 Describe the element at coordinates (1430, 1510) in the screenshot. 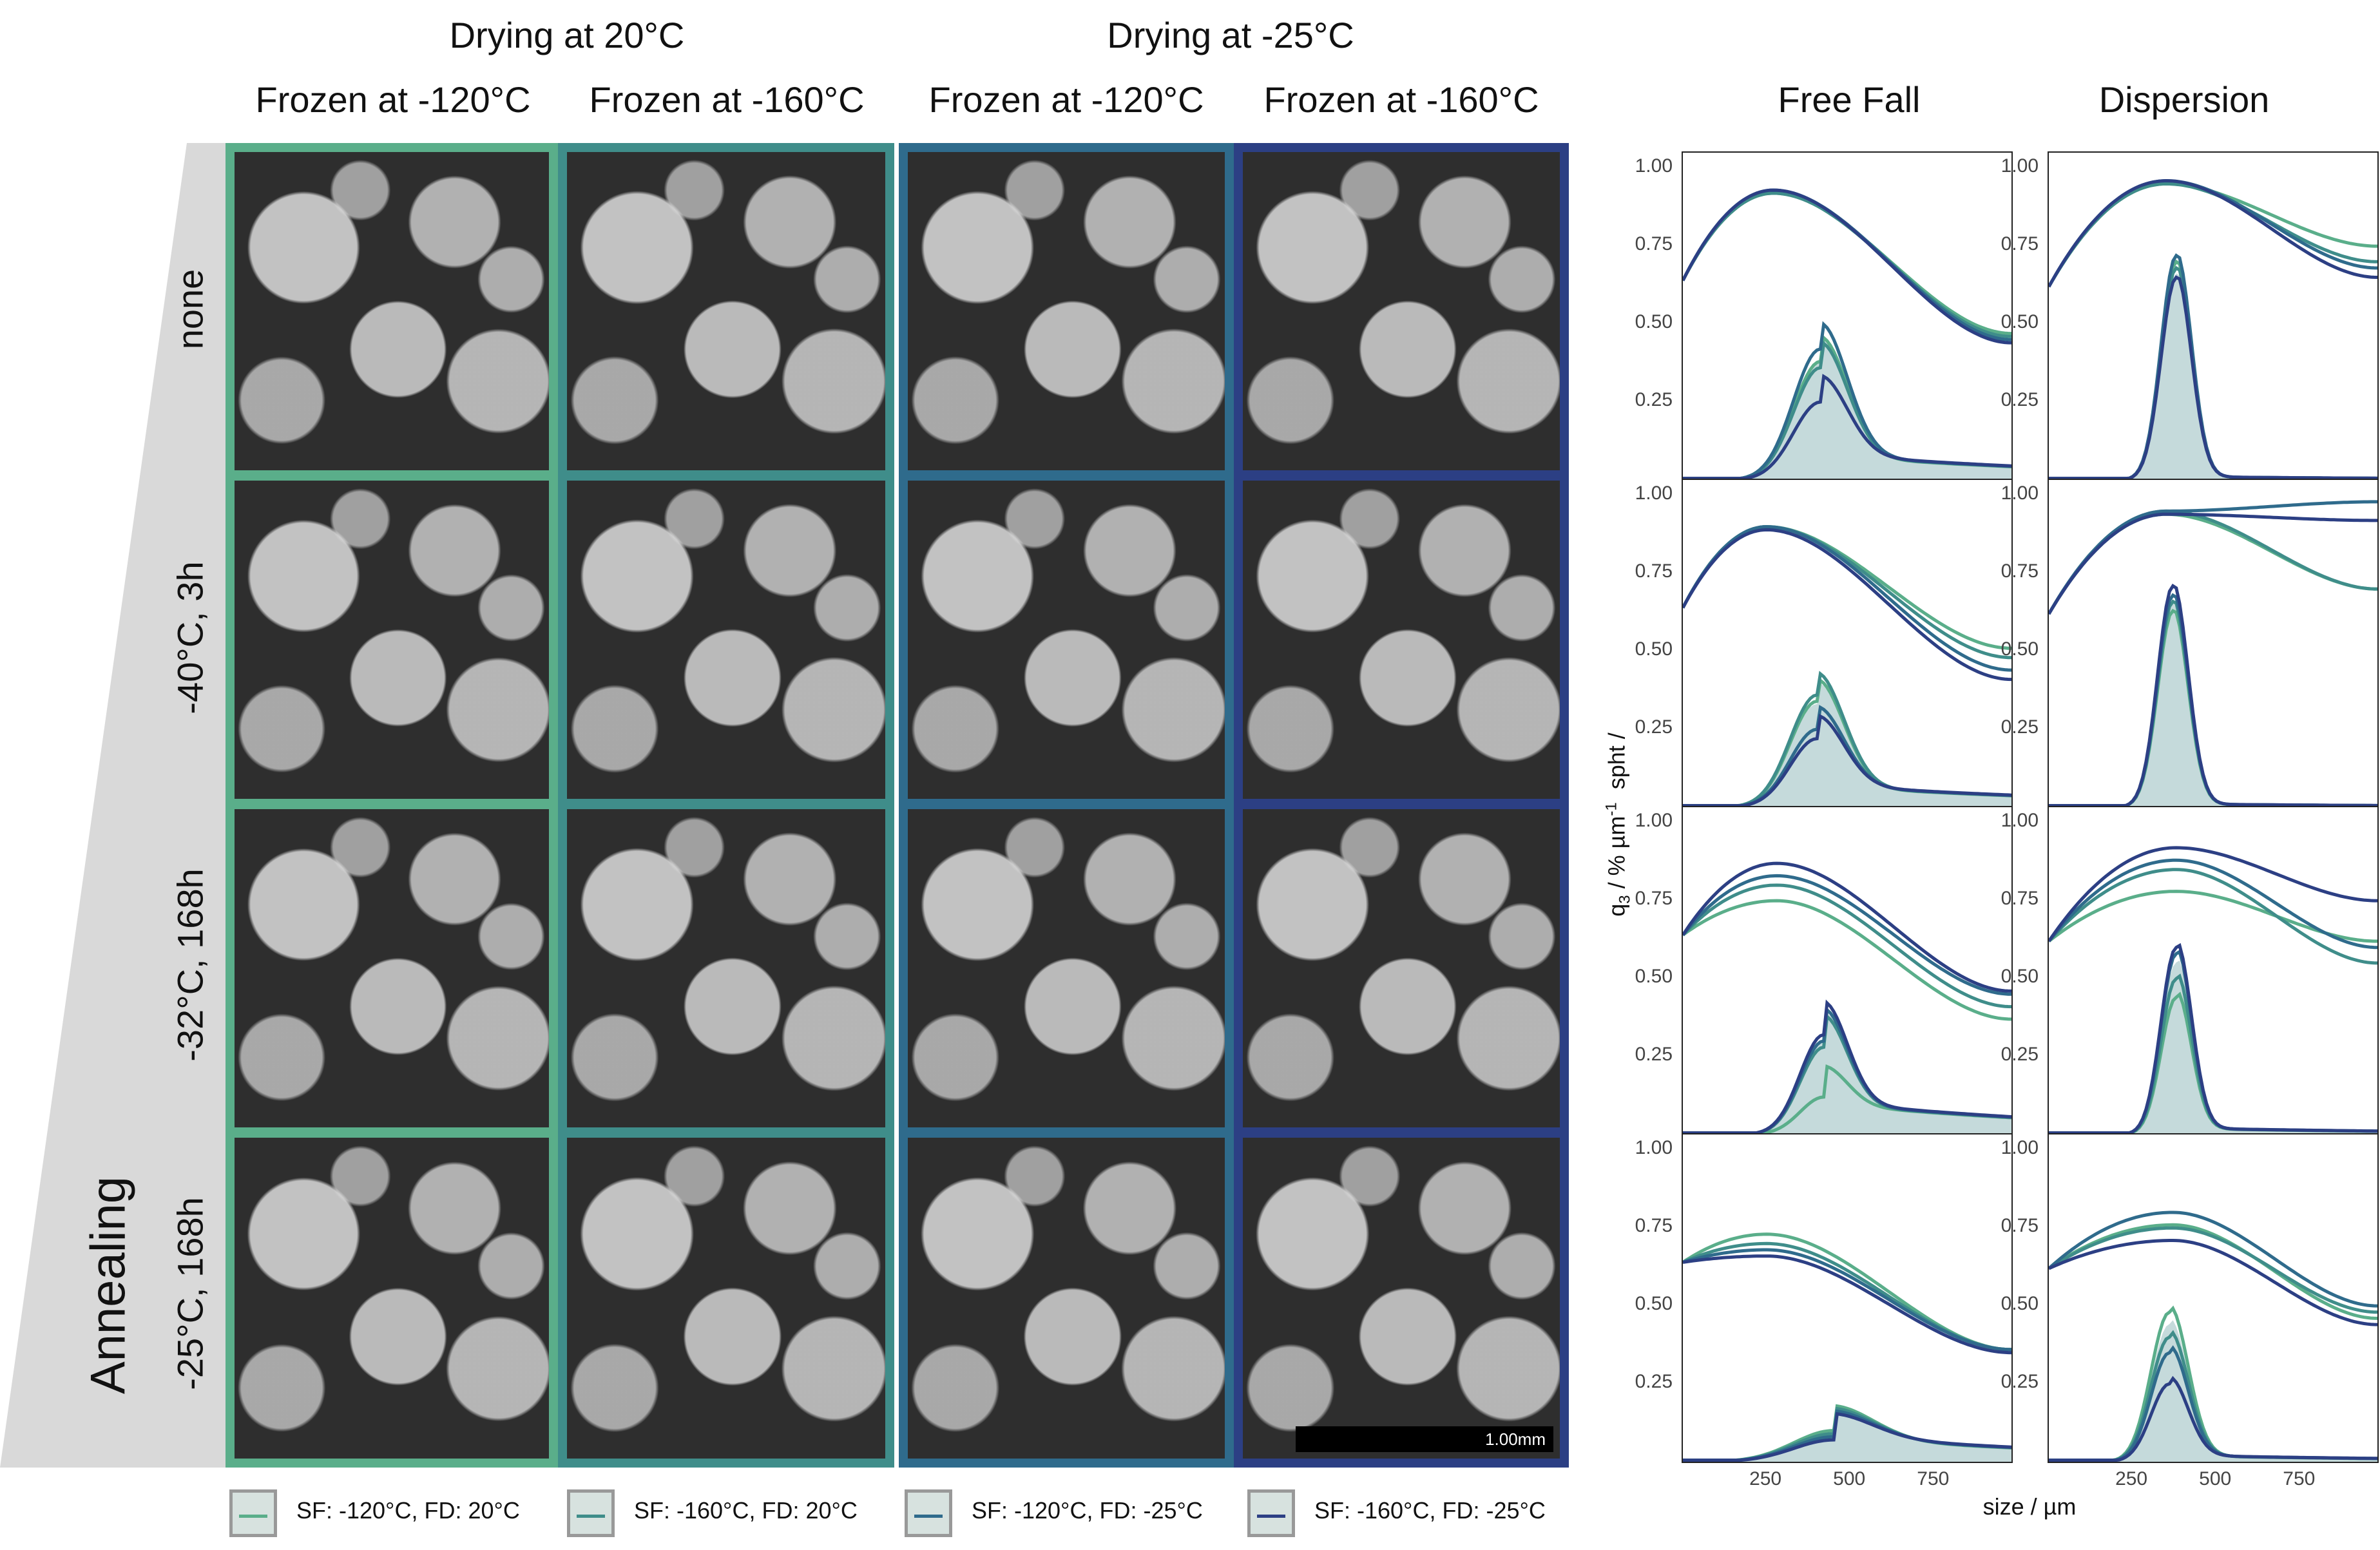

I see `legend-label-4: SF: -160°C, FD: -25°C` at that location.